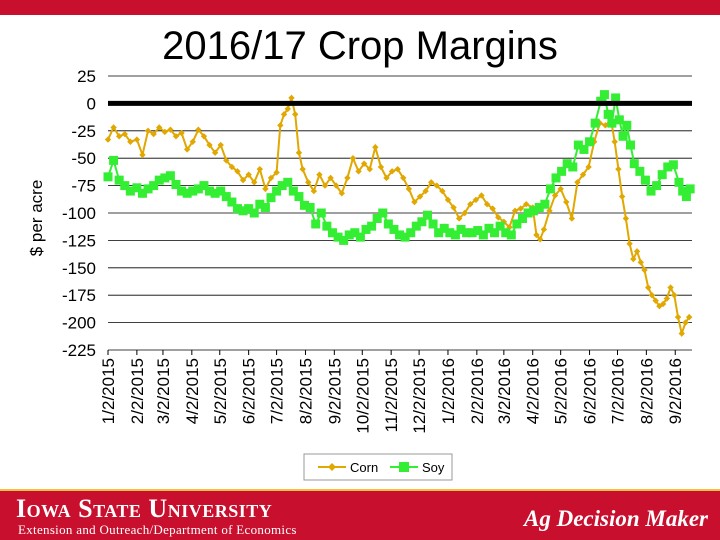 The width and height of the screenshot is (720, 540). I want to click on y-tick-label: -25, so click(83, 131).